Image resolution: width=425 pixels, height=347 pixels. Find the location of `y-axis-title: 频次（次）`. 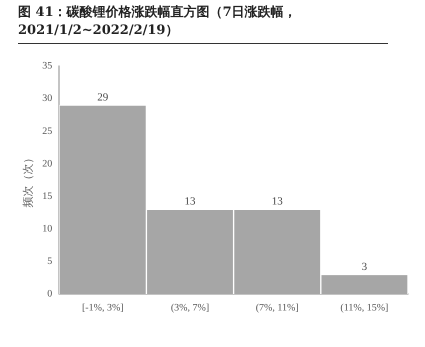

y-axis-title: 频次（次） is located at coordinates (27, 180).